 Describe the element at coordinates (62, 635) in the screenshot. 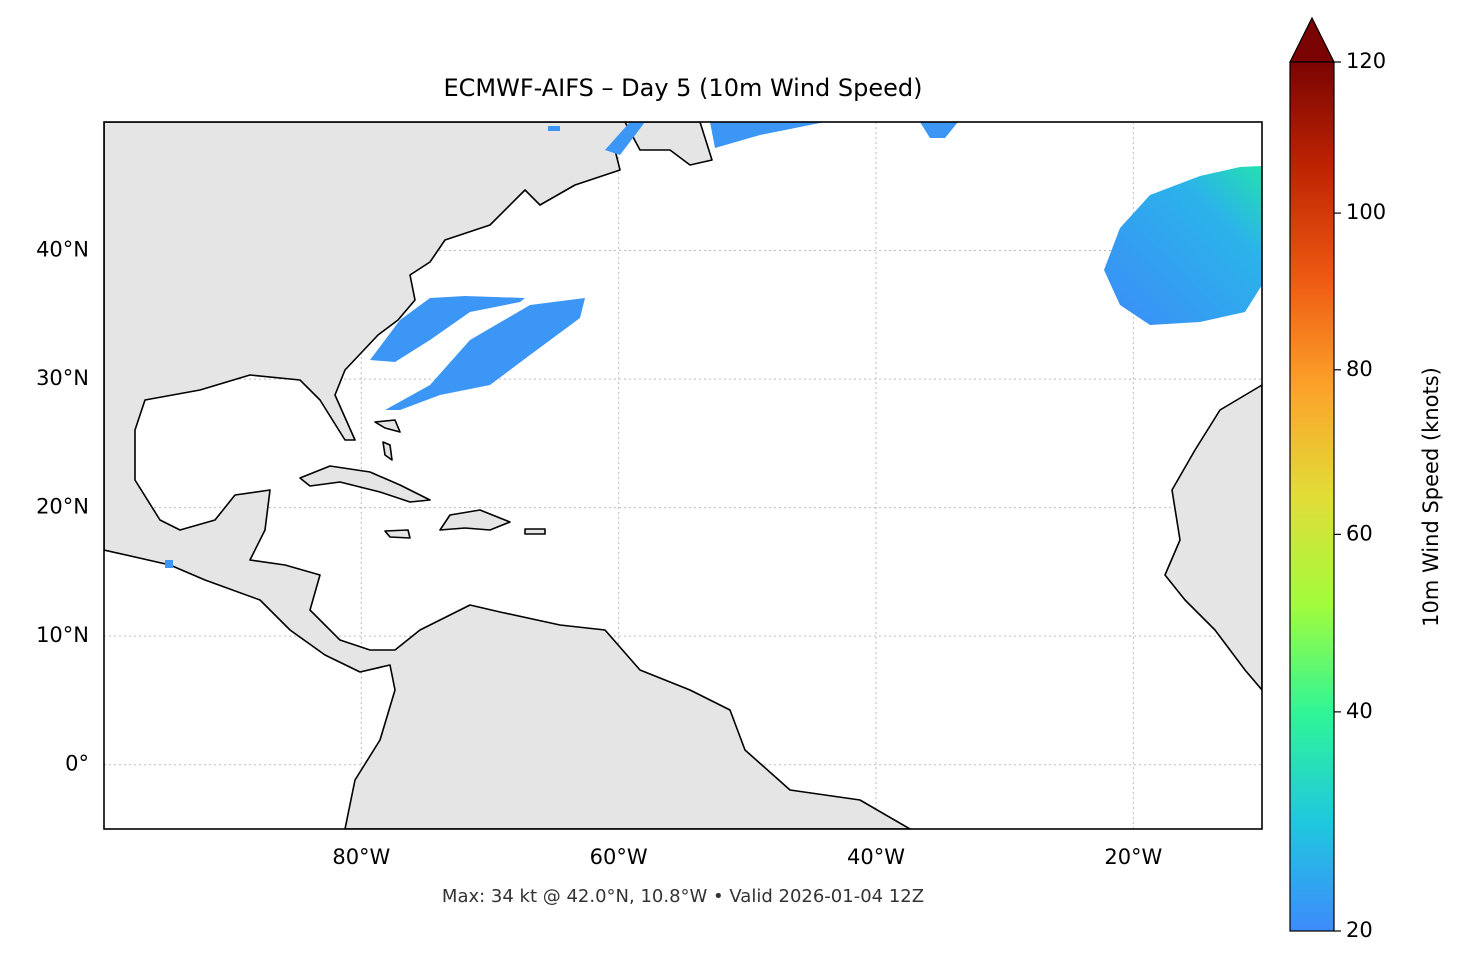

I see `y-tick-label: 10°N` at that location.